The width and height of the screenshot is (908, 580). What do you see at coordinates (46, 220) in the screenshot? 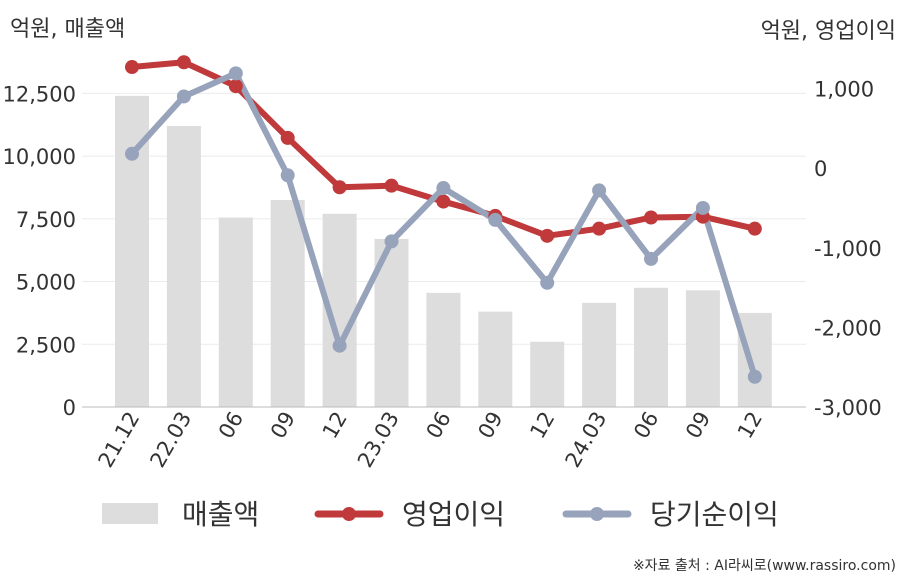
I see `left-tick-label: 7,500` at bounding box center [46, 220].